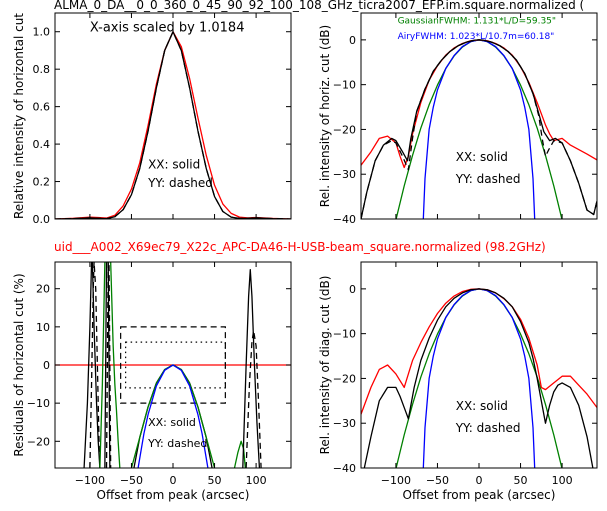  What do you see at coordinates (167, 28) in the screenshot?
I see `chart-tl-annotation-0: X-axis scaled by 1.0184` at bounding box center [167, 28].